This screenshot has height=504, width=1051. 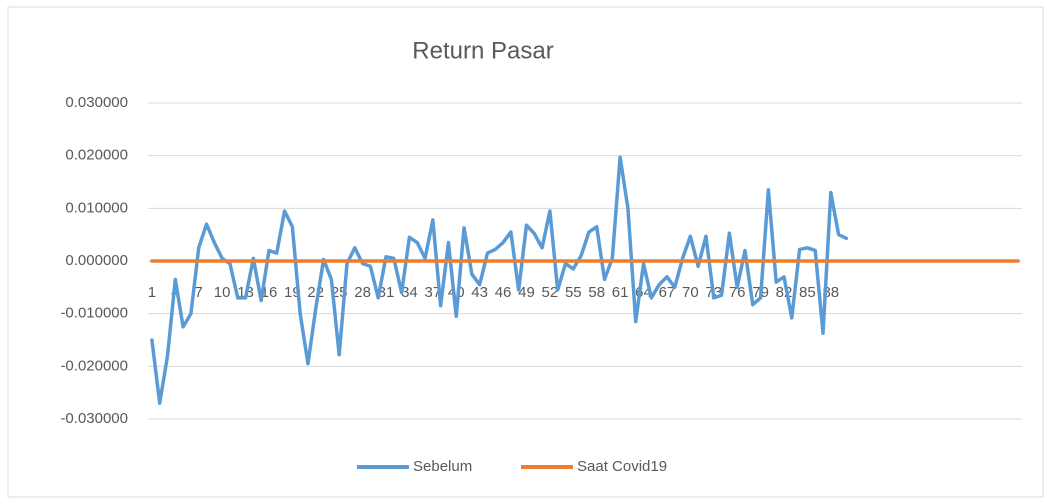 What do you see at coordinates (737, 292) in the screenshot?
I see `x-tick-label: 76` at bounding box center [737, 292].